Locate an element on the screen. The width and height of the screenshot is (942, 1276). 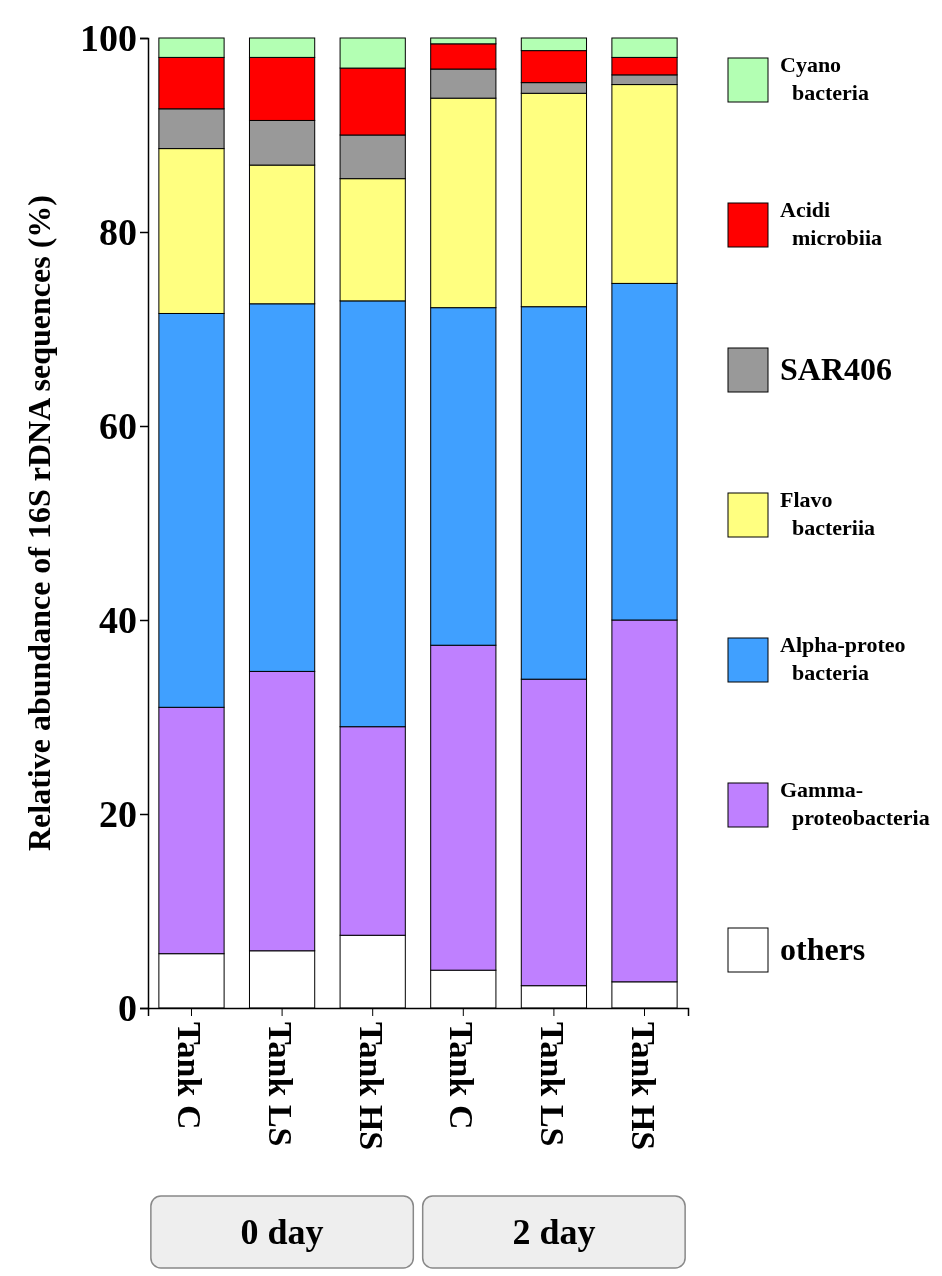
y-axis-title: Relative abundance of 16S rDNA sequences (%) is located at coordinates (39, 523).